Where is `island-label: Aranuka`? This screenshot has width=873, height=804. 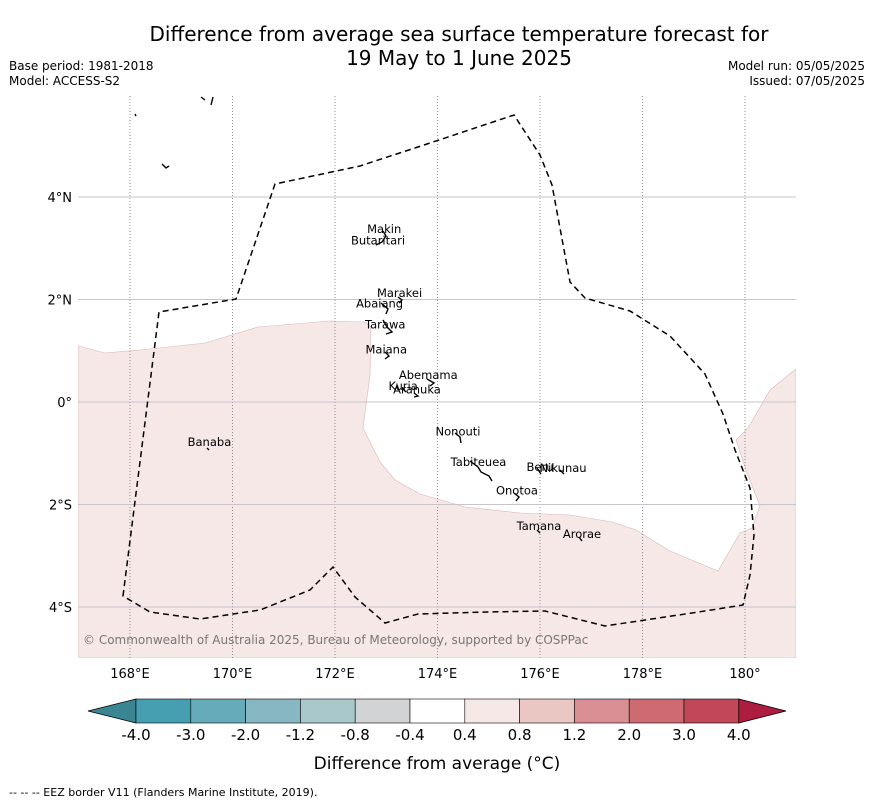
island-label: Aranuka is located at coordinates (417, 389).